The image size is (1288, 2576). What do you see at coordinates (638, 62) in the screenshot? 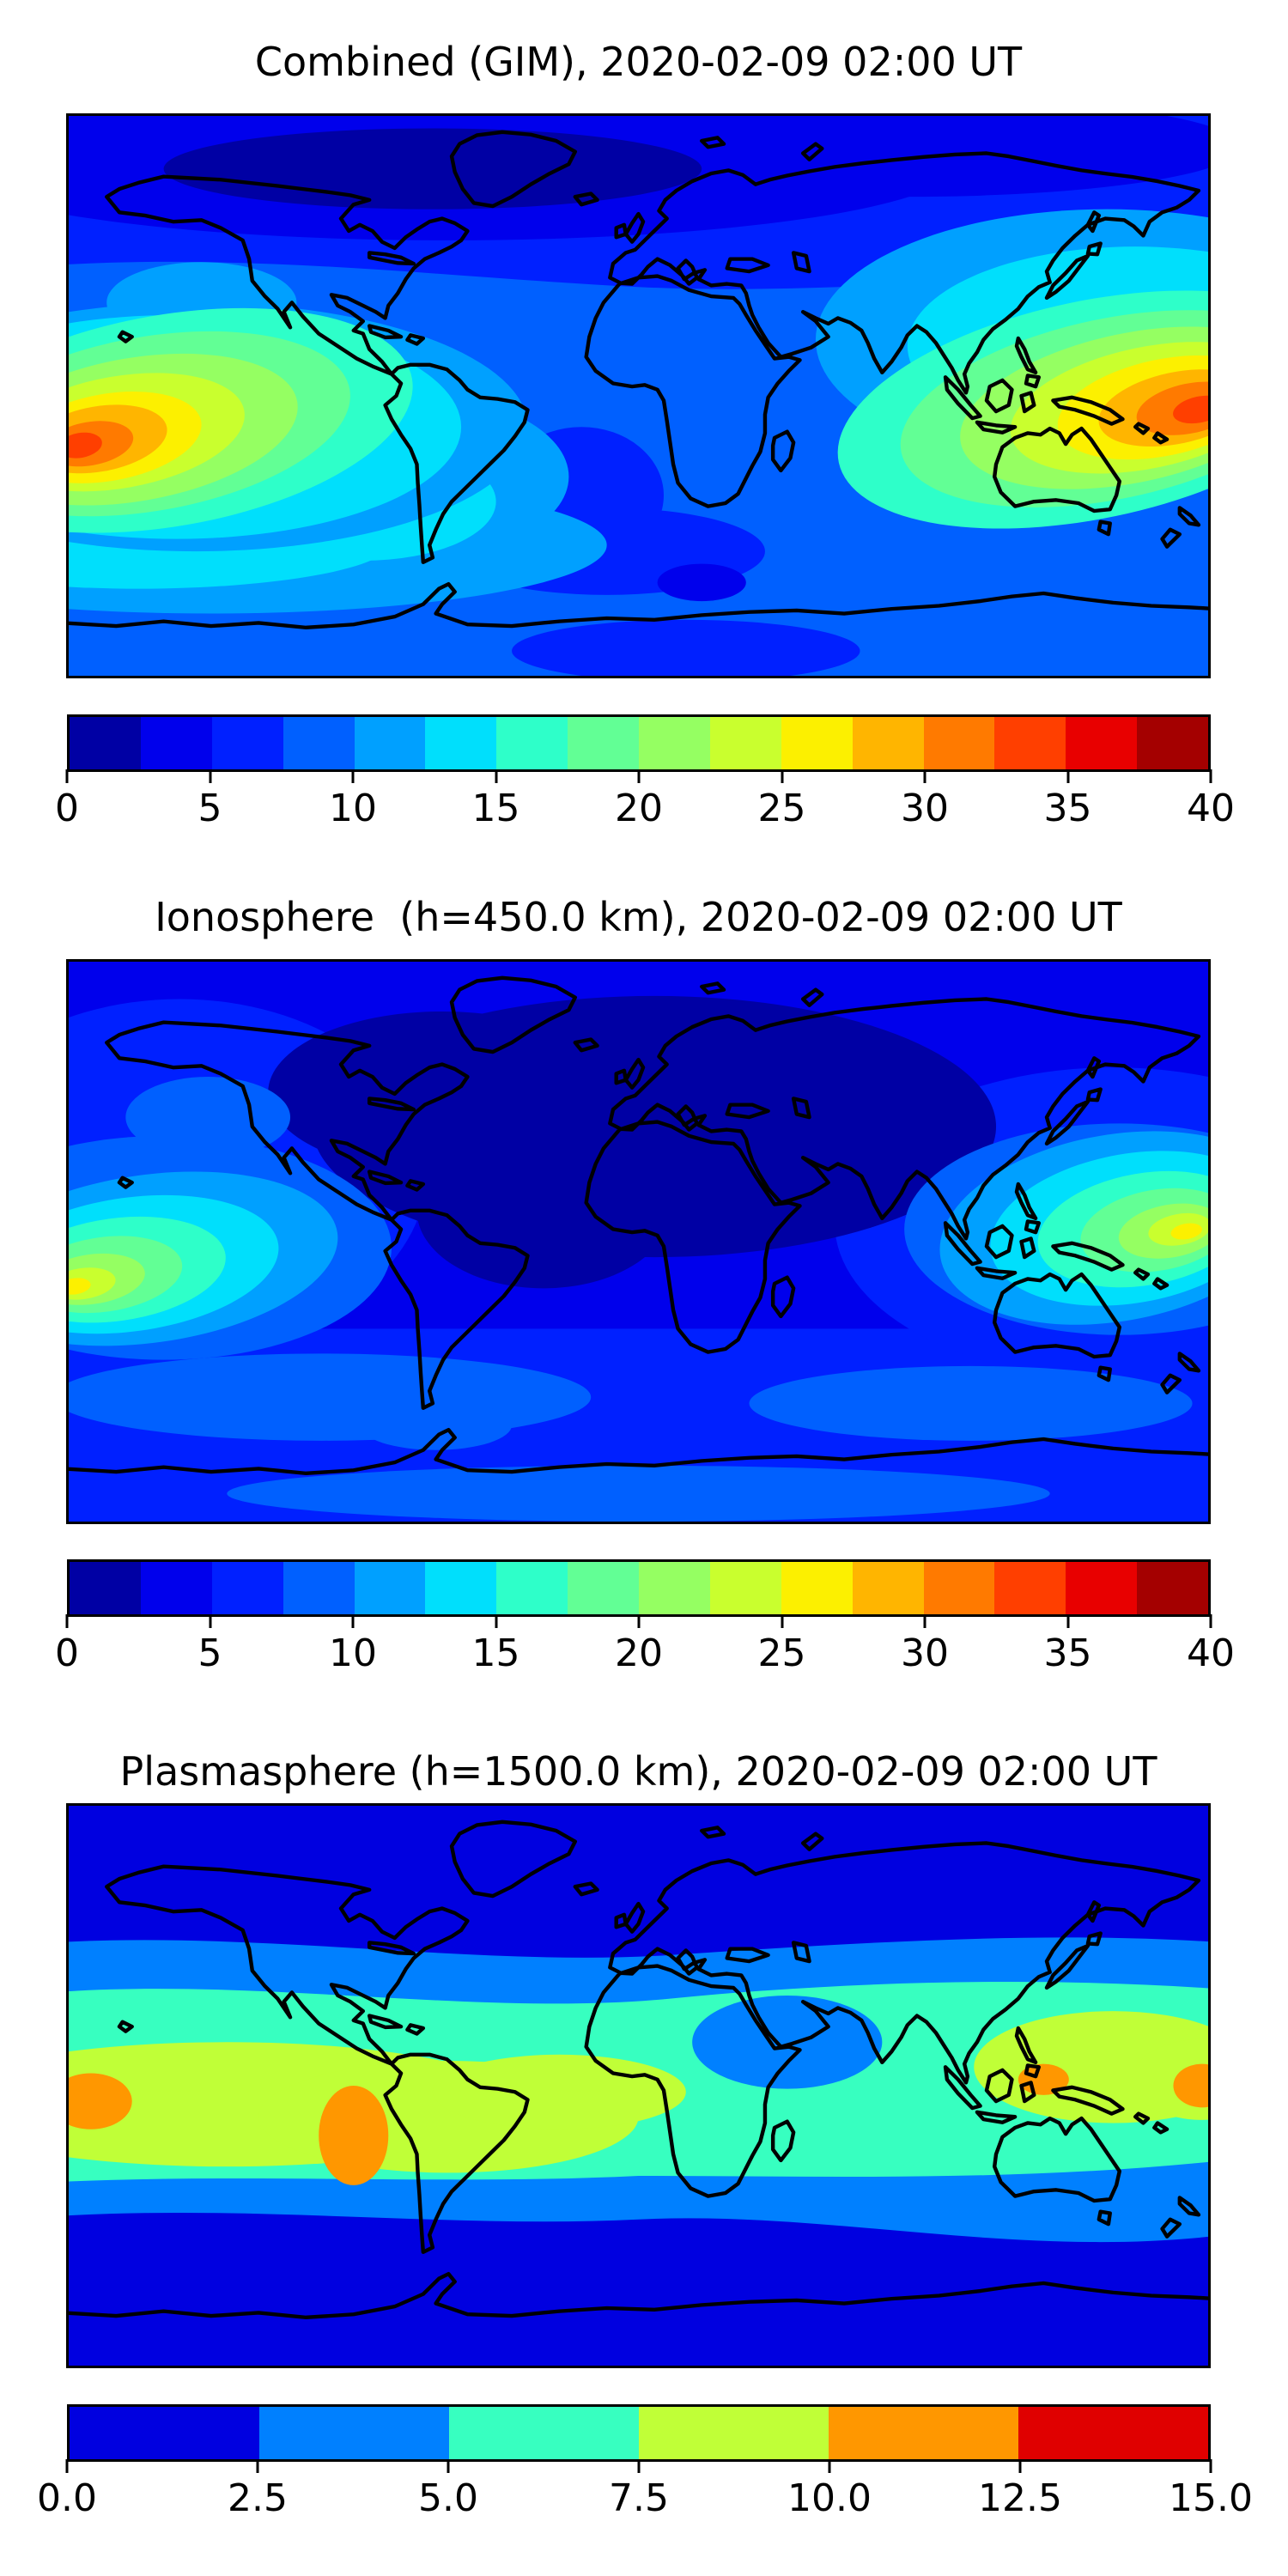
I see `panel-title-combined: Combined (GIM), 2020-02-09 02:00 UT` at bounding box center [638, 62].